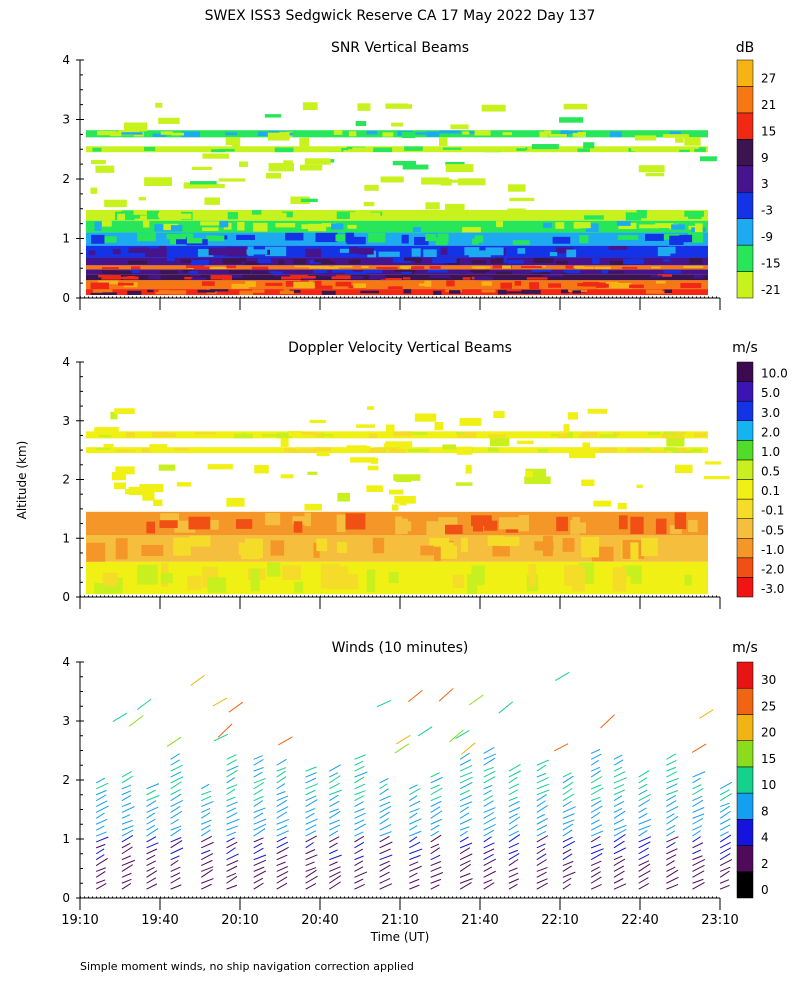 The height and width of the screenshot is (1000, 800). I want to click on colorbar-label: 0.5, so click(770, 472).